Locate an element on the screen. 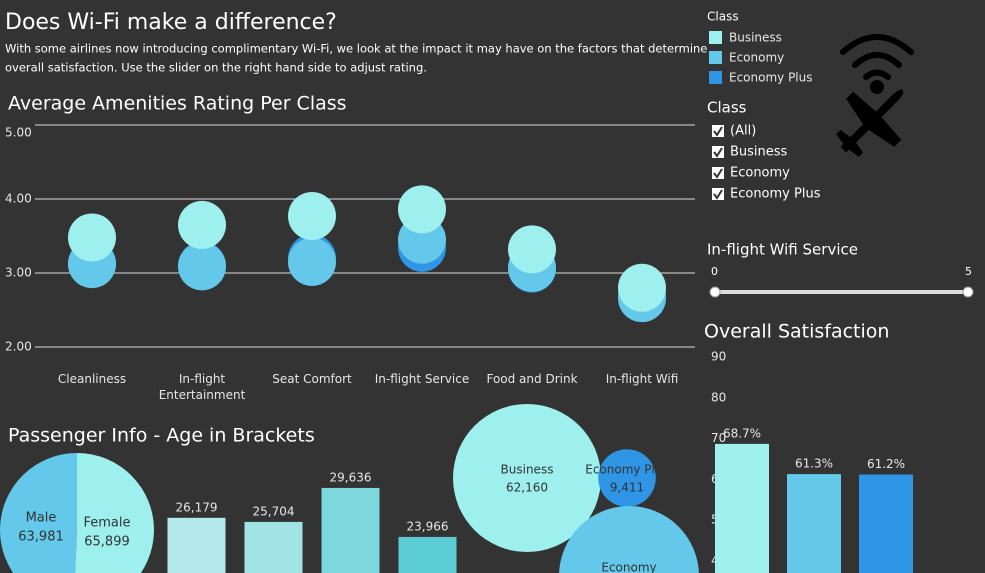  page-title: Does Wi-Fi make a difference? is located at coordinates (171, 22).